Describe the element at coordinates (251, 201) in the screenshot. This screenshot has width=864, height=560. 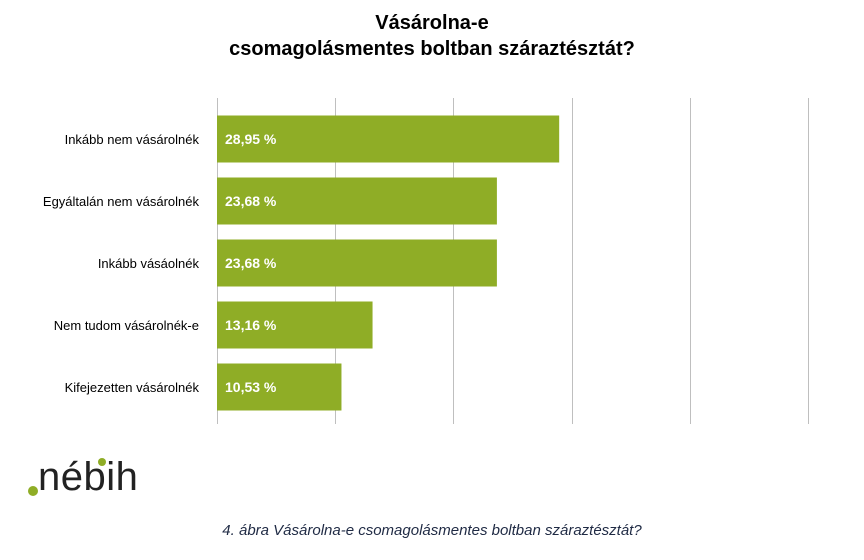
I see `value-label-1: 23,68 %` at that location.